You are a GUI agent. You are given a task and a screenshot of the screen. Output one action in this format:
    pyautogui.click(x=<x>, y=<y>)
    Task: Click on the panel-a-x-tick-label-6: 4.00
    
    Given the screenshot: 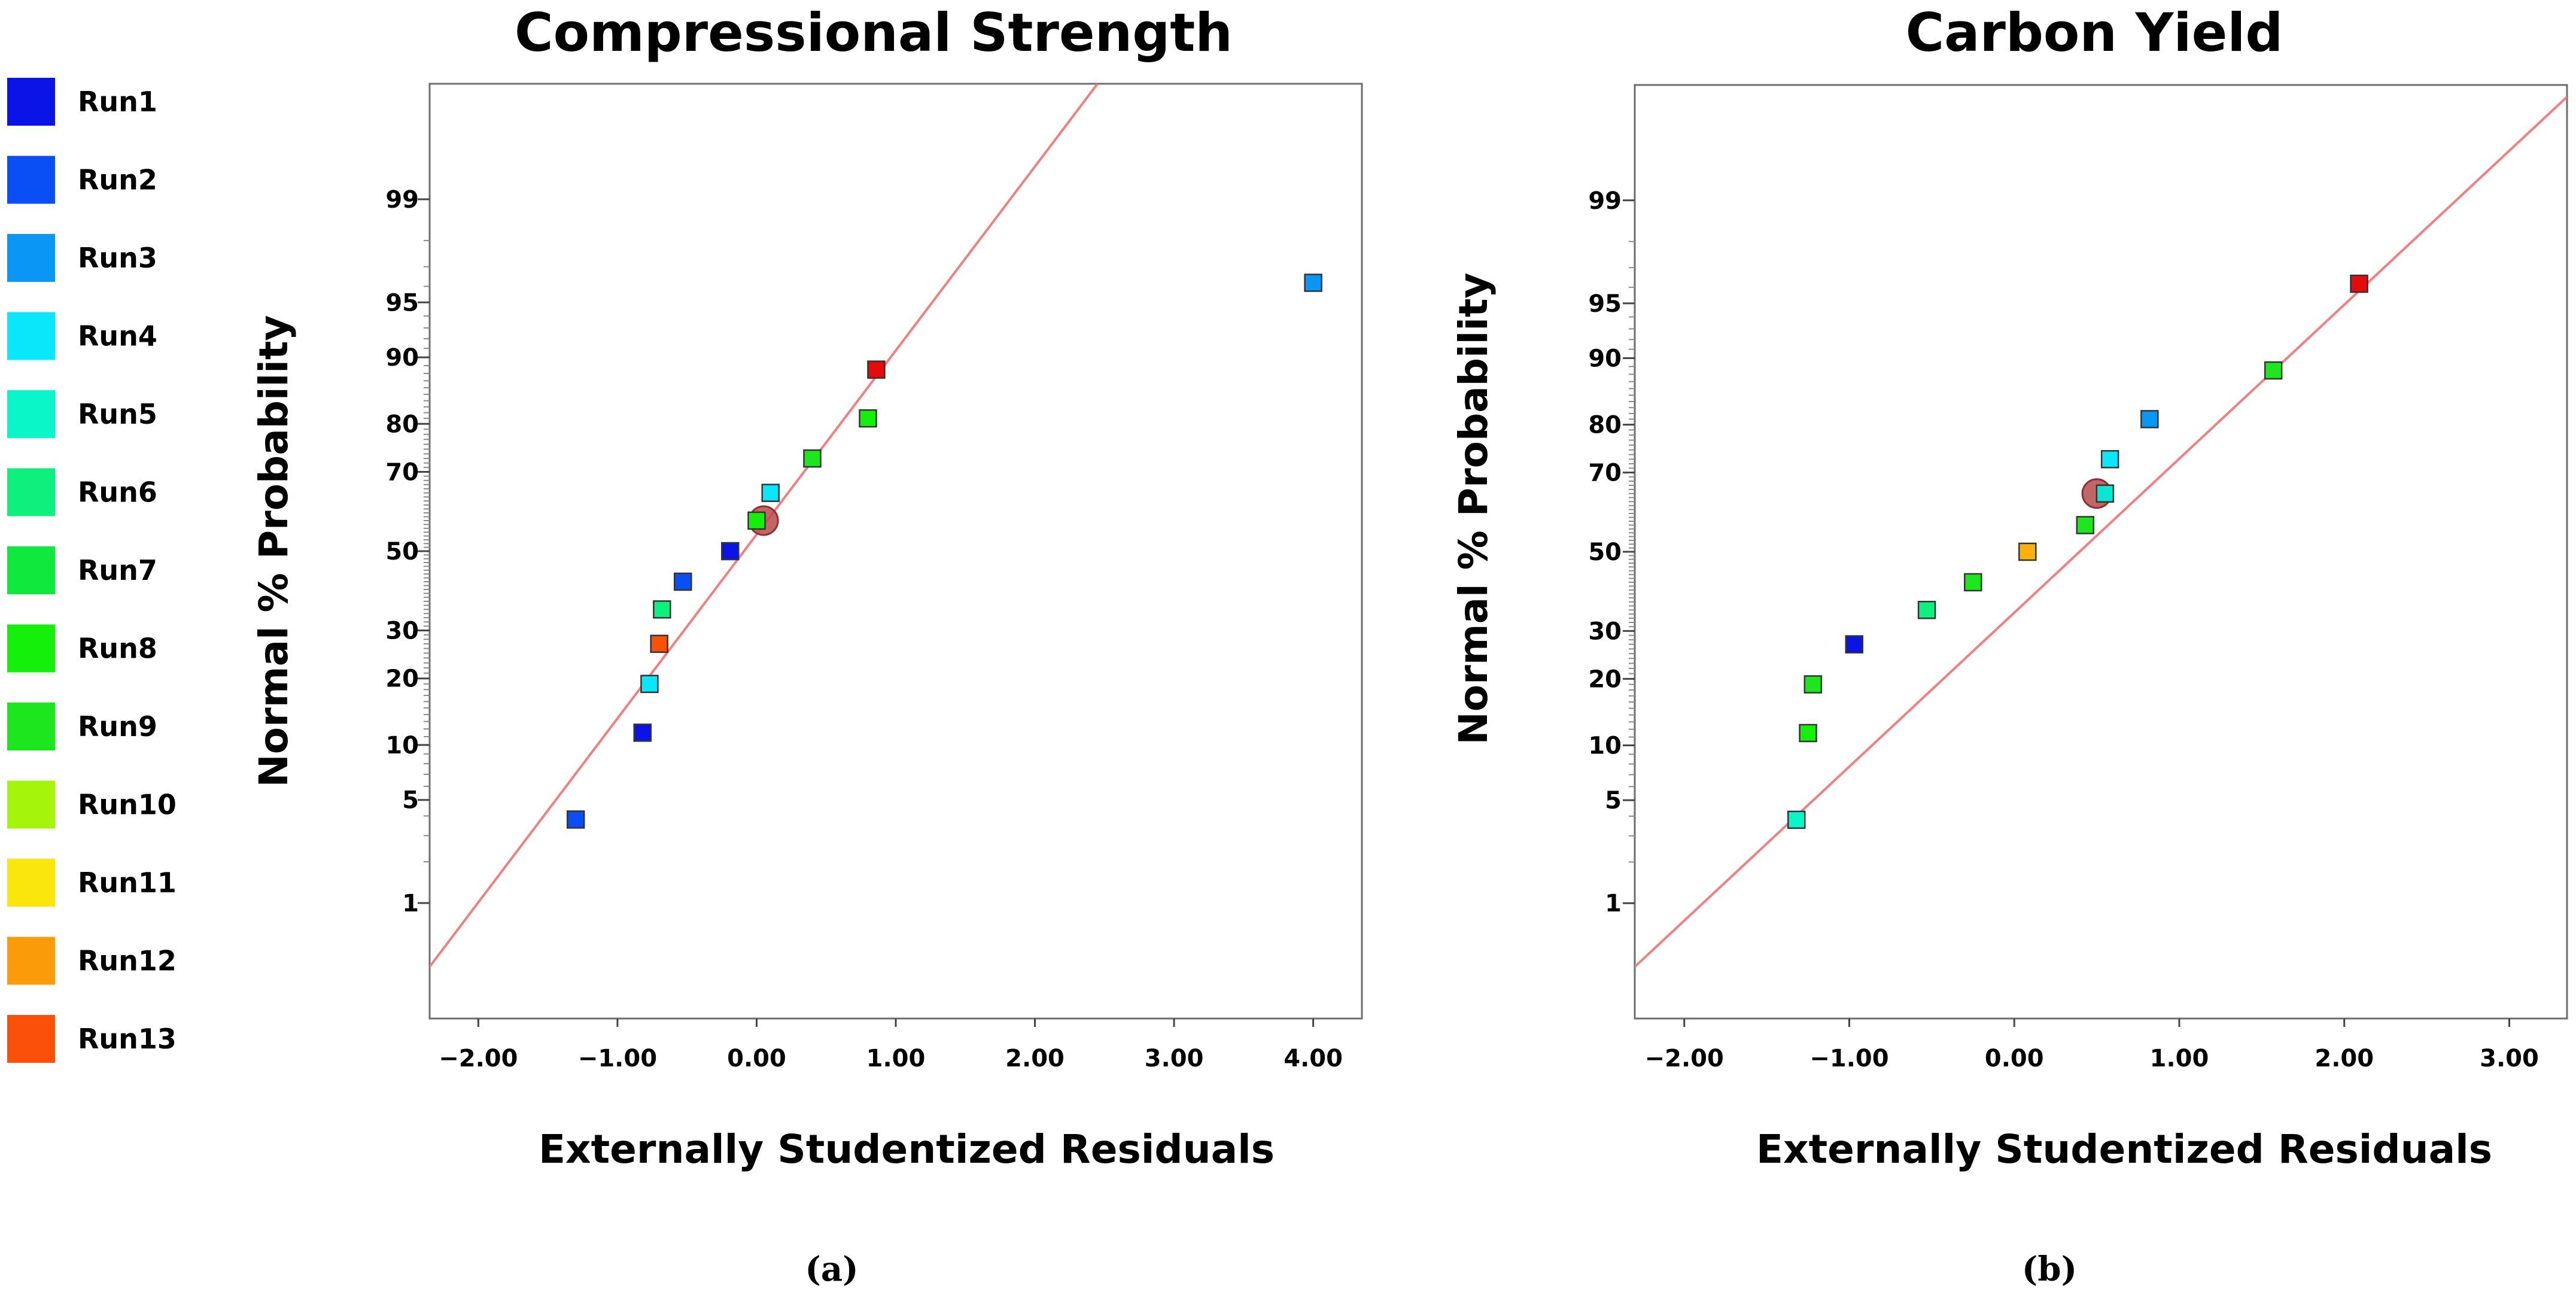 What is the action you would take?
    pyautogui.click(x=1314, y=1058)
    